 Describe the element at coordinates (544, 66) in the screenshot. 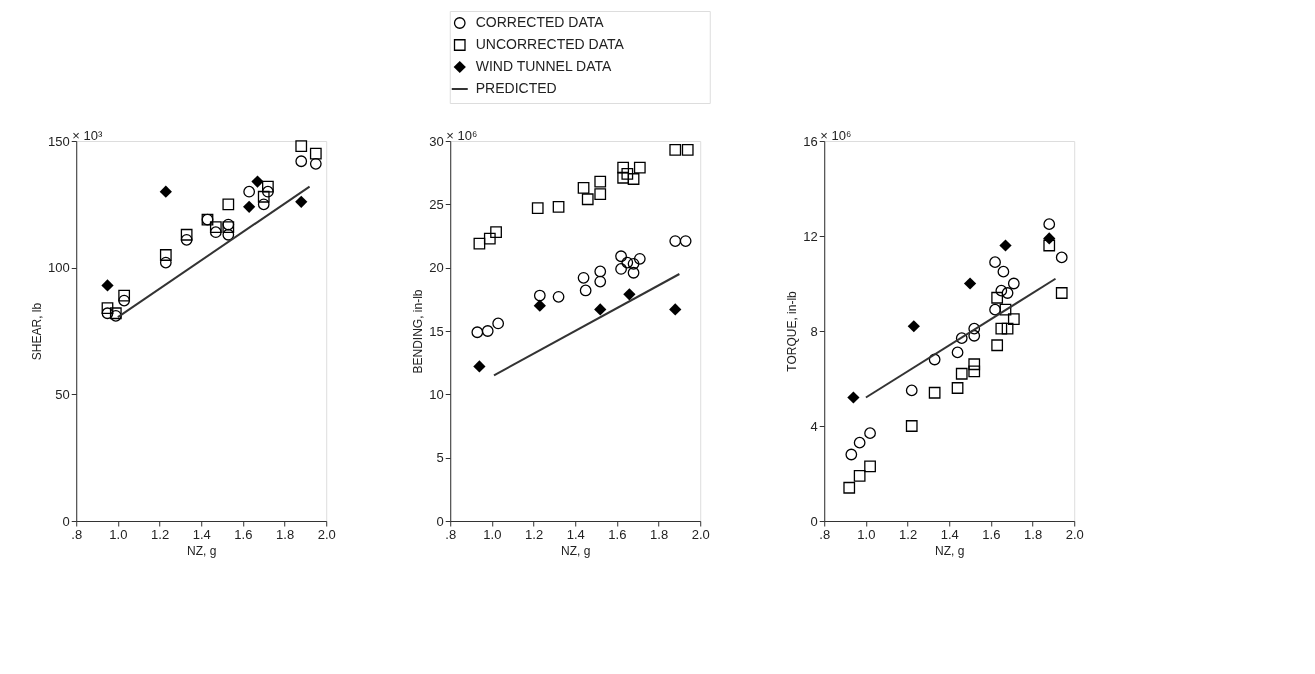

I see `legend-label: WIND TUNNEL DATA` at that location.